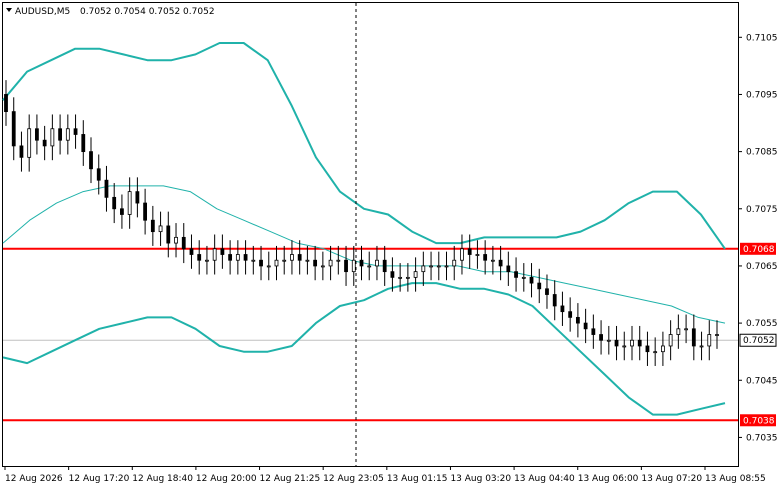  Describe the element at coordinates (290, 479) in the screenshot. I see `x-tick-label: 12 Aug 21:25` at that location.